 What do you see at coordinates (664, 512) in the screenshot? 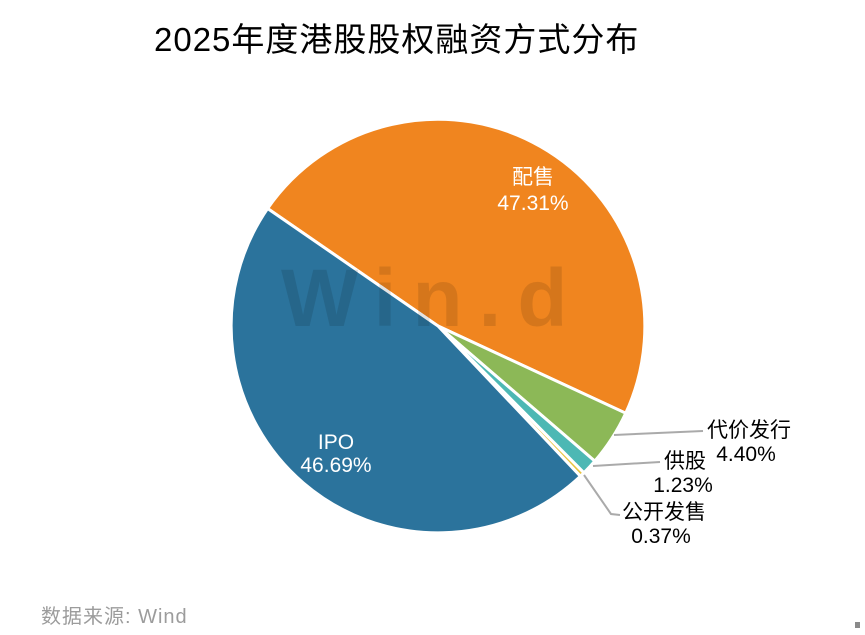
I see `slice-label-公开发售: 公开发售` at bounding box center [664, 512].